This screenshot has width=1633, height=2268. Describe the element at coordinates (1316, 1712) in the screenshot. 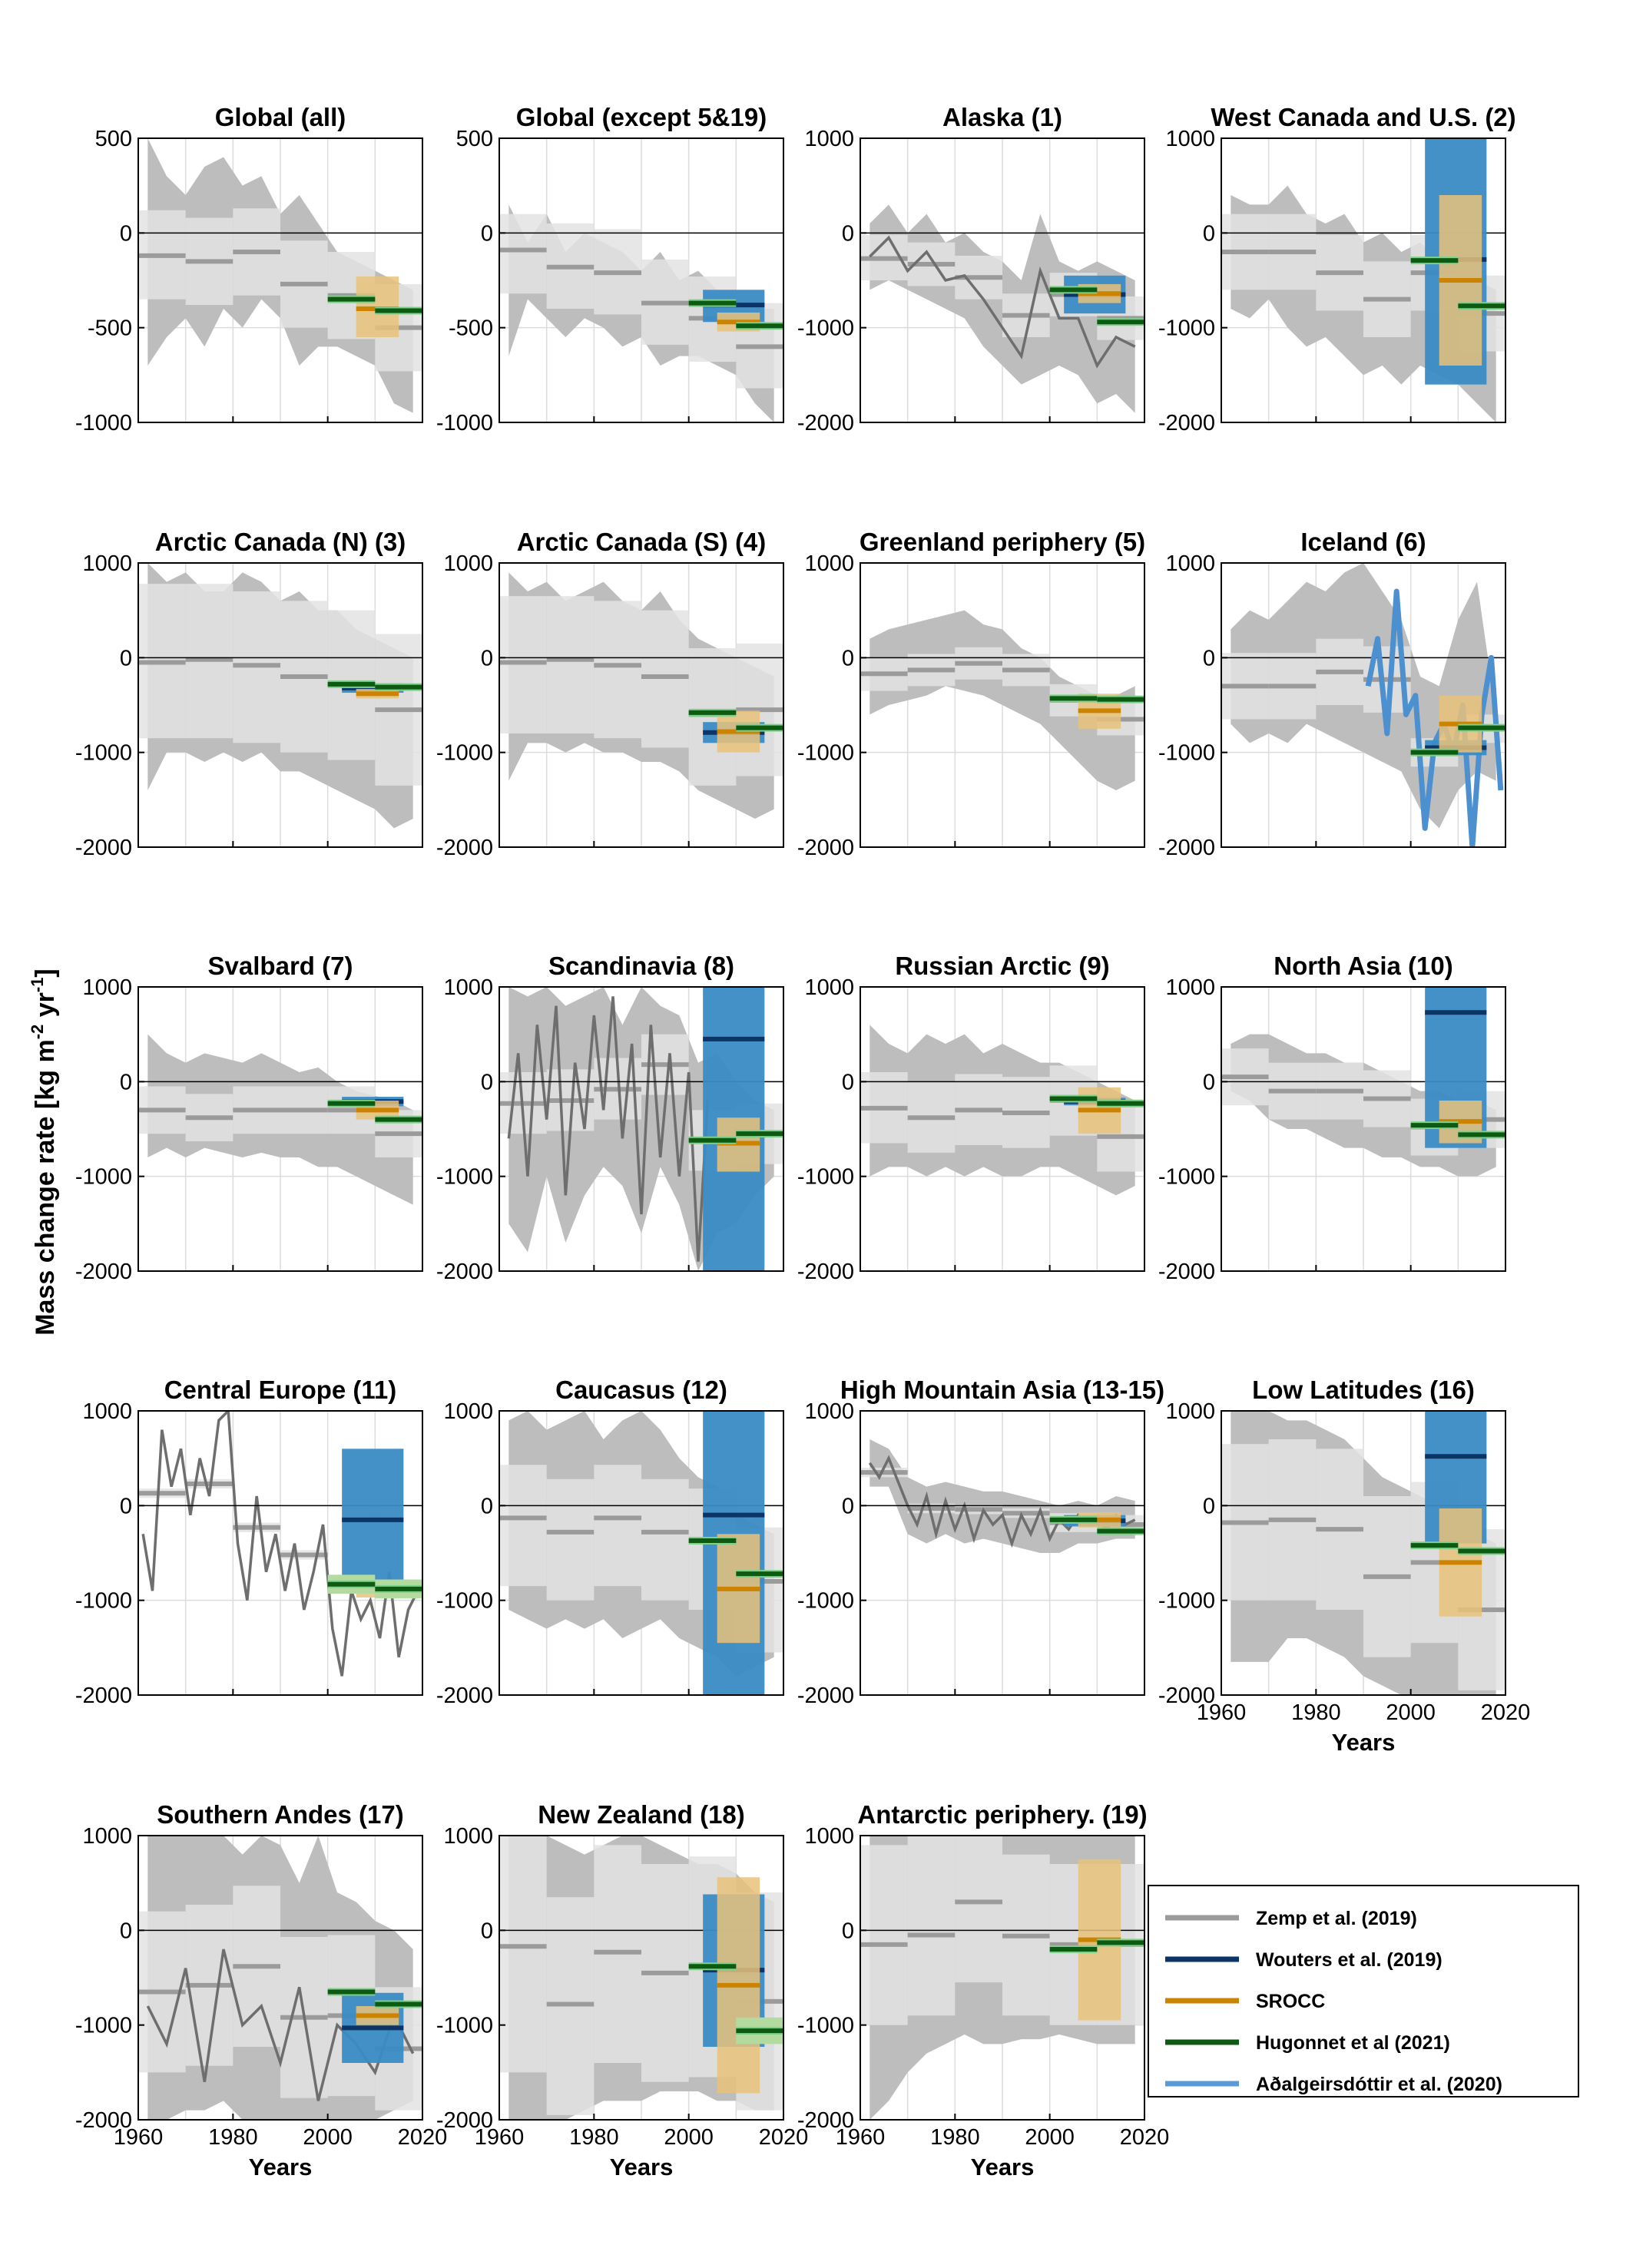

I see `x-tick-label: 1980` at that location.